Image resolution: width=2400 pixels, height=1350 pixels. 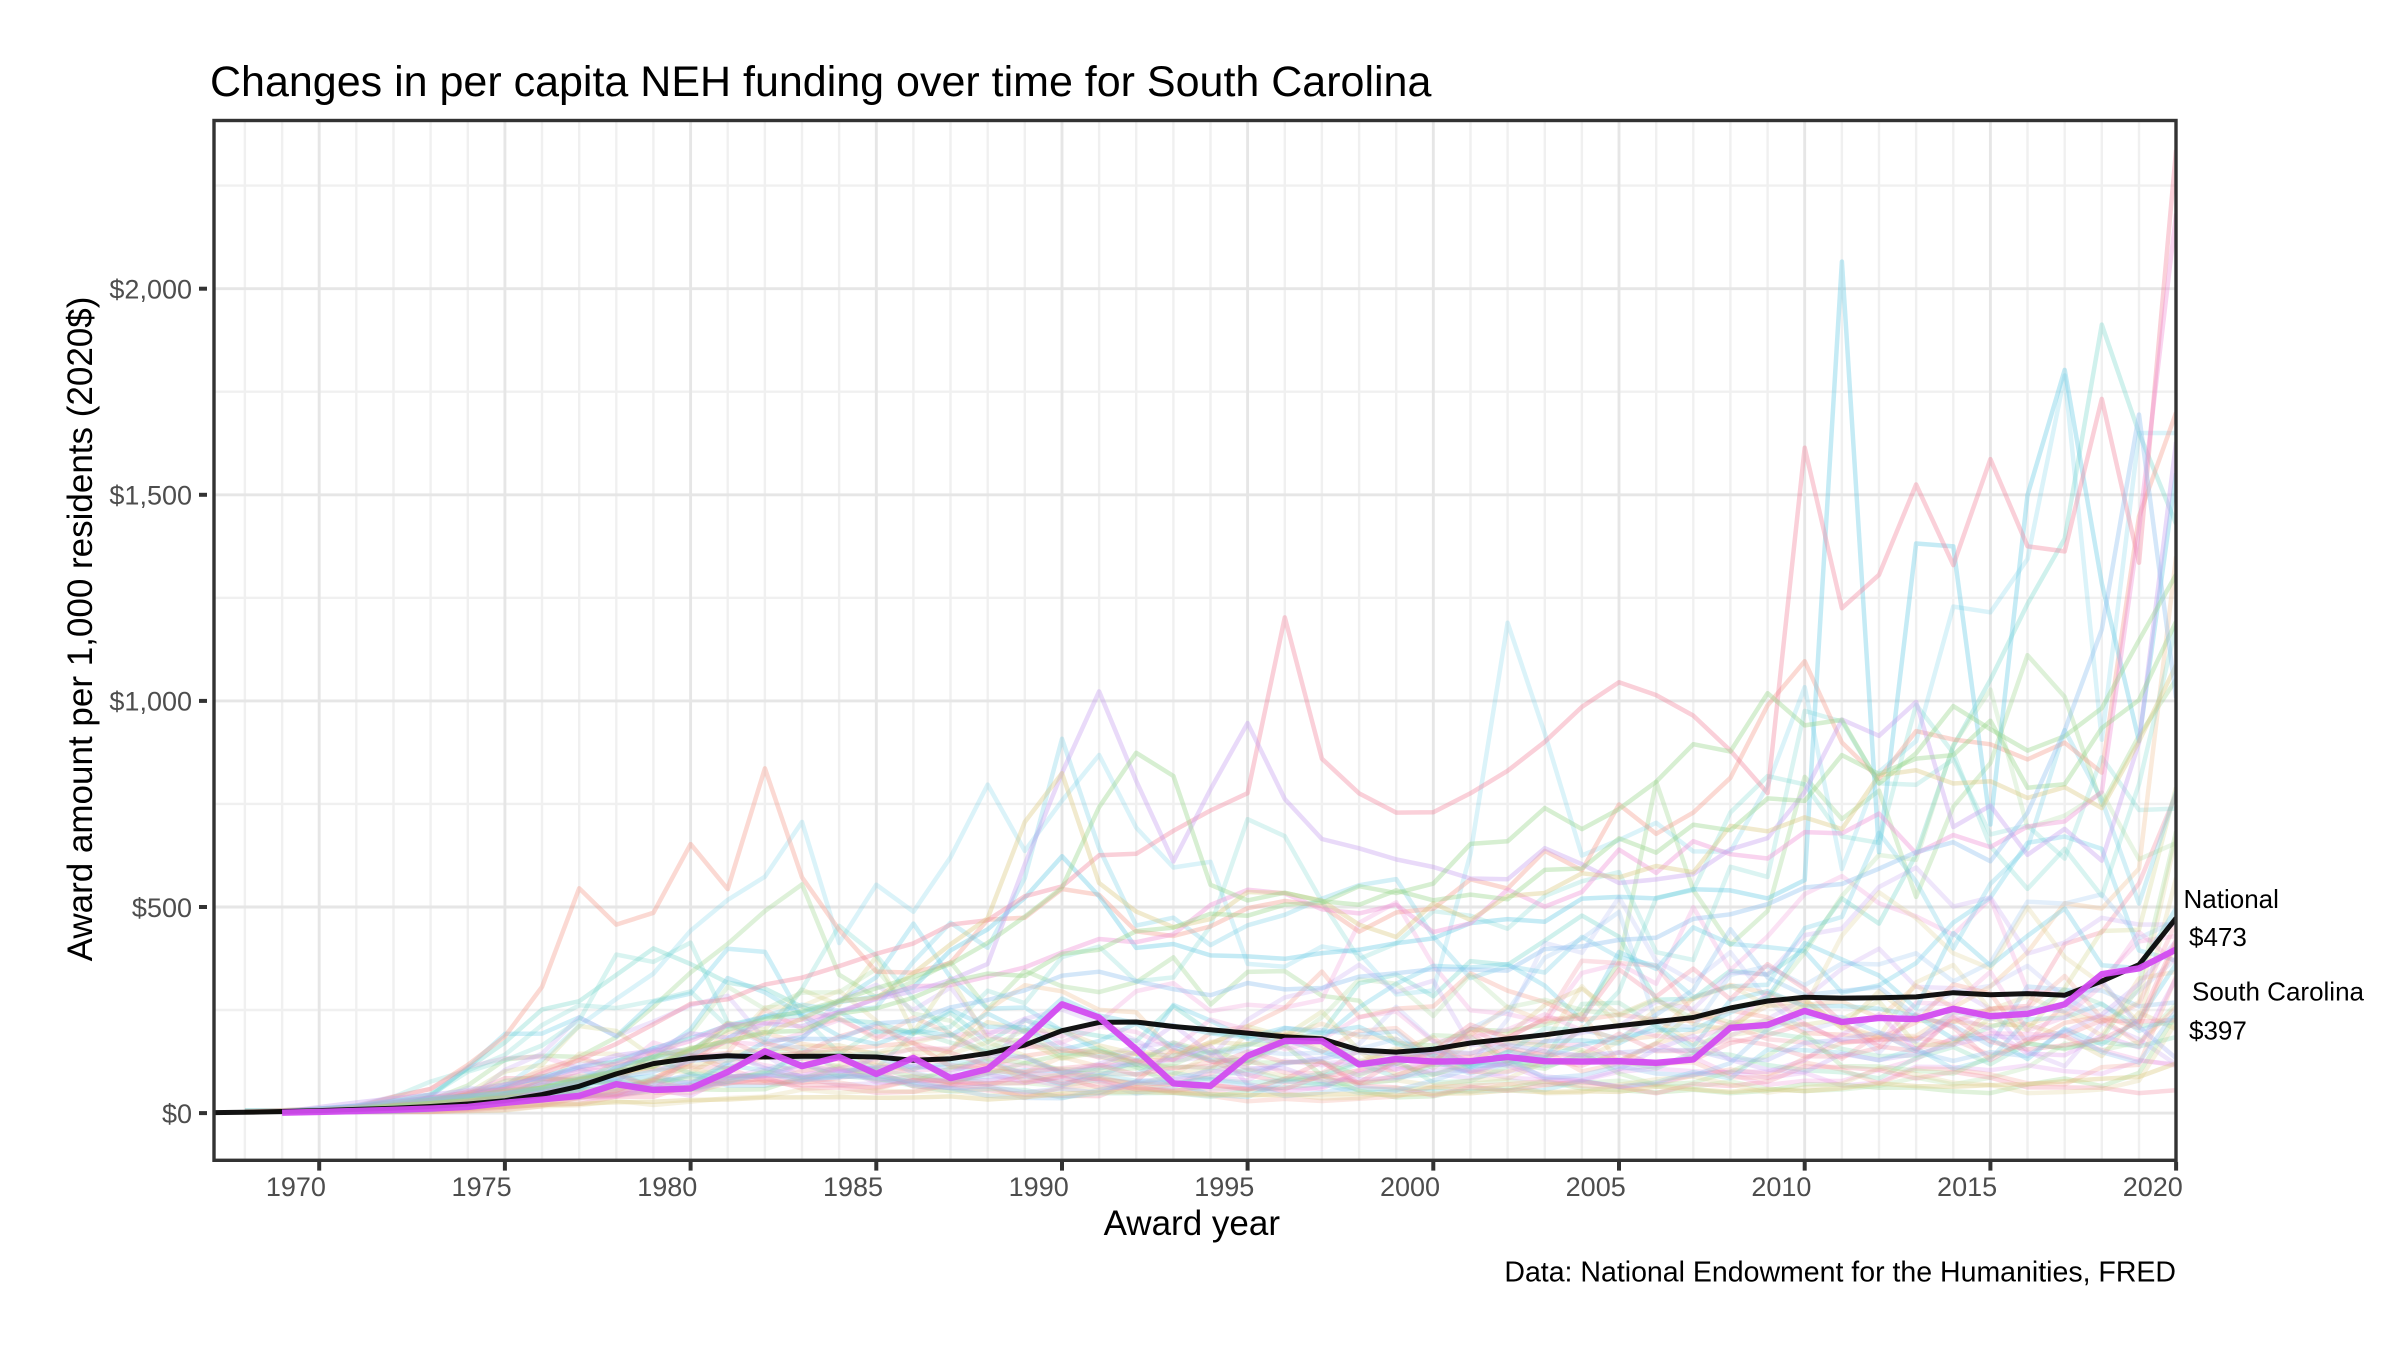 I want to click on svg-text: 2010, so click(x=1781, y=1187).